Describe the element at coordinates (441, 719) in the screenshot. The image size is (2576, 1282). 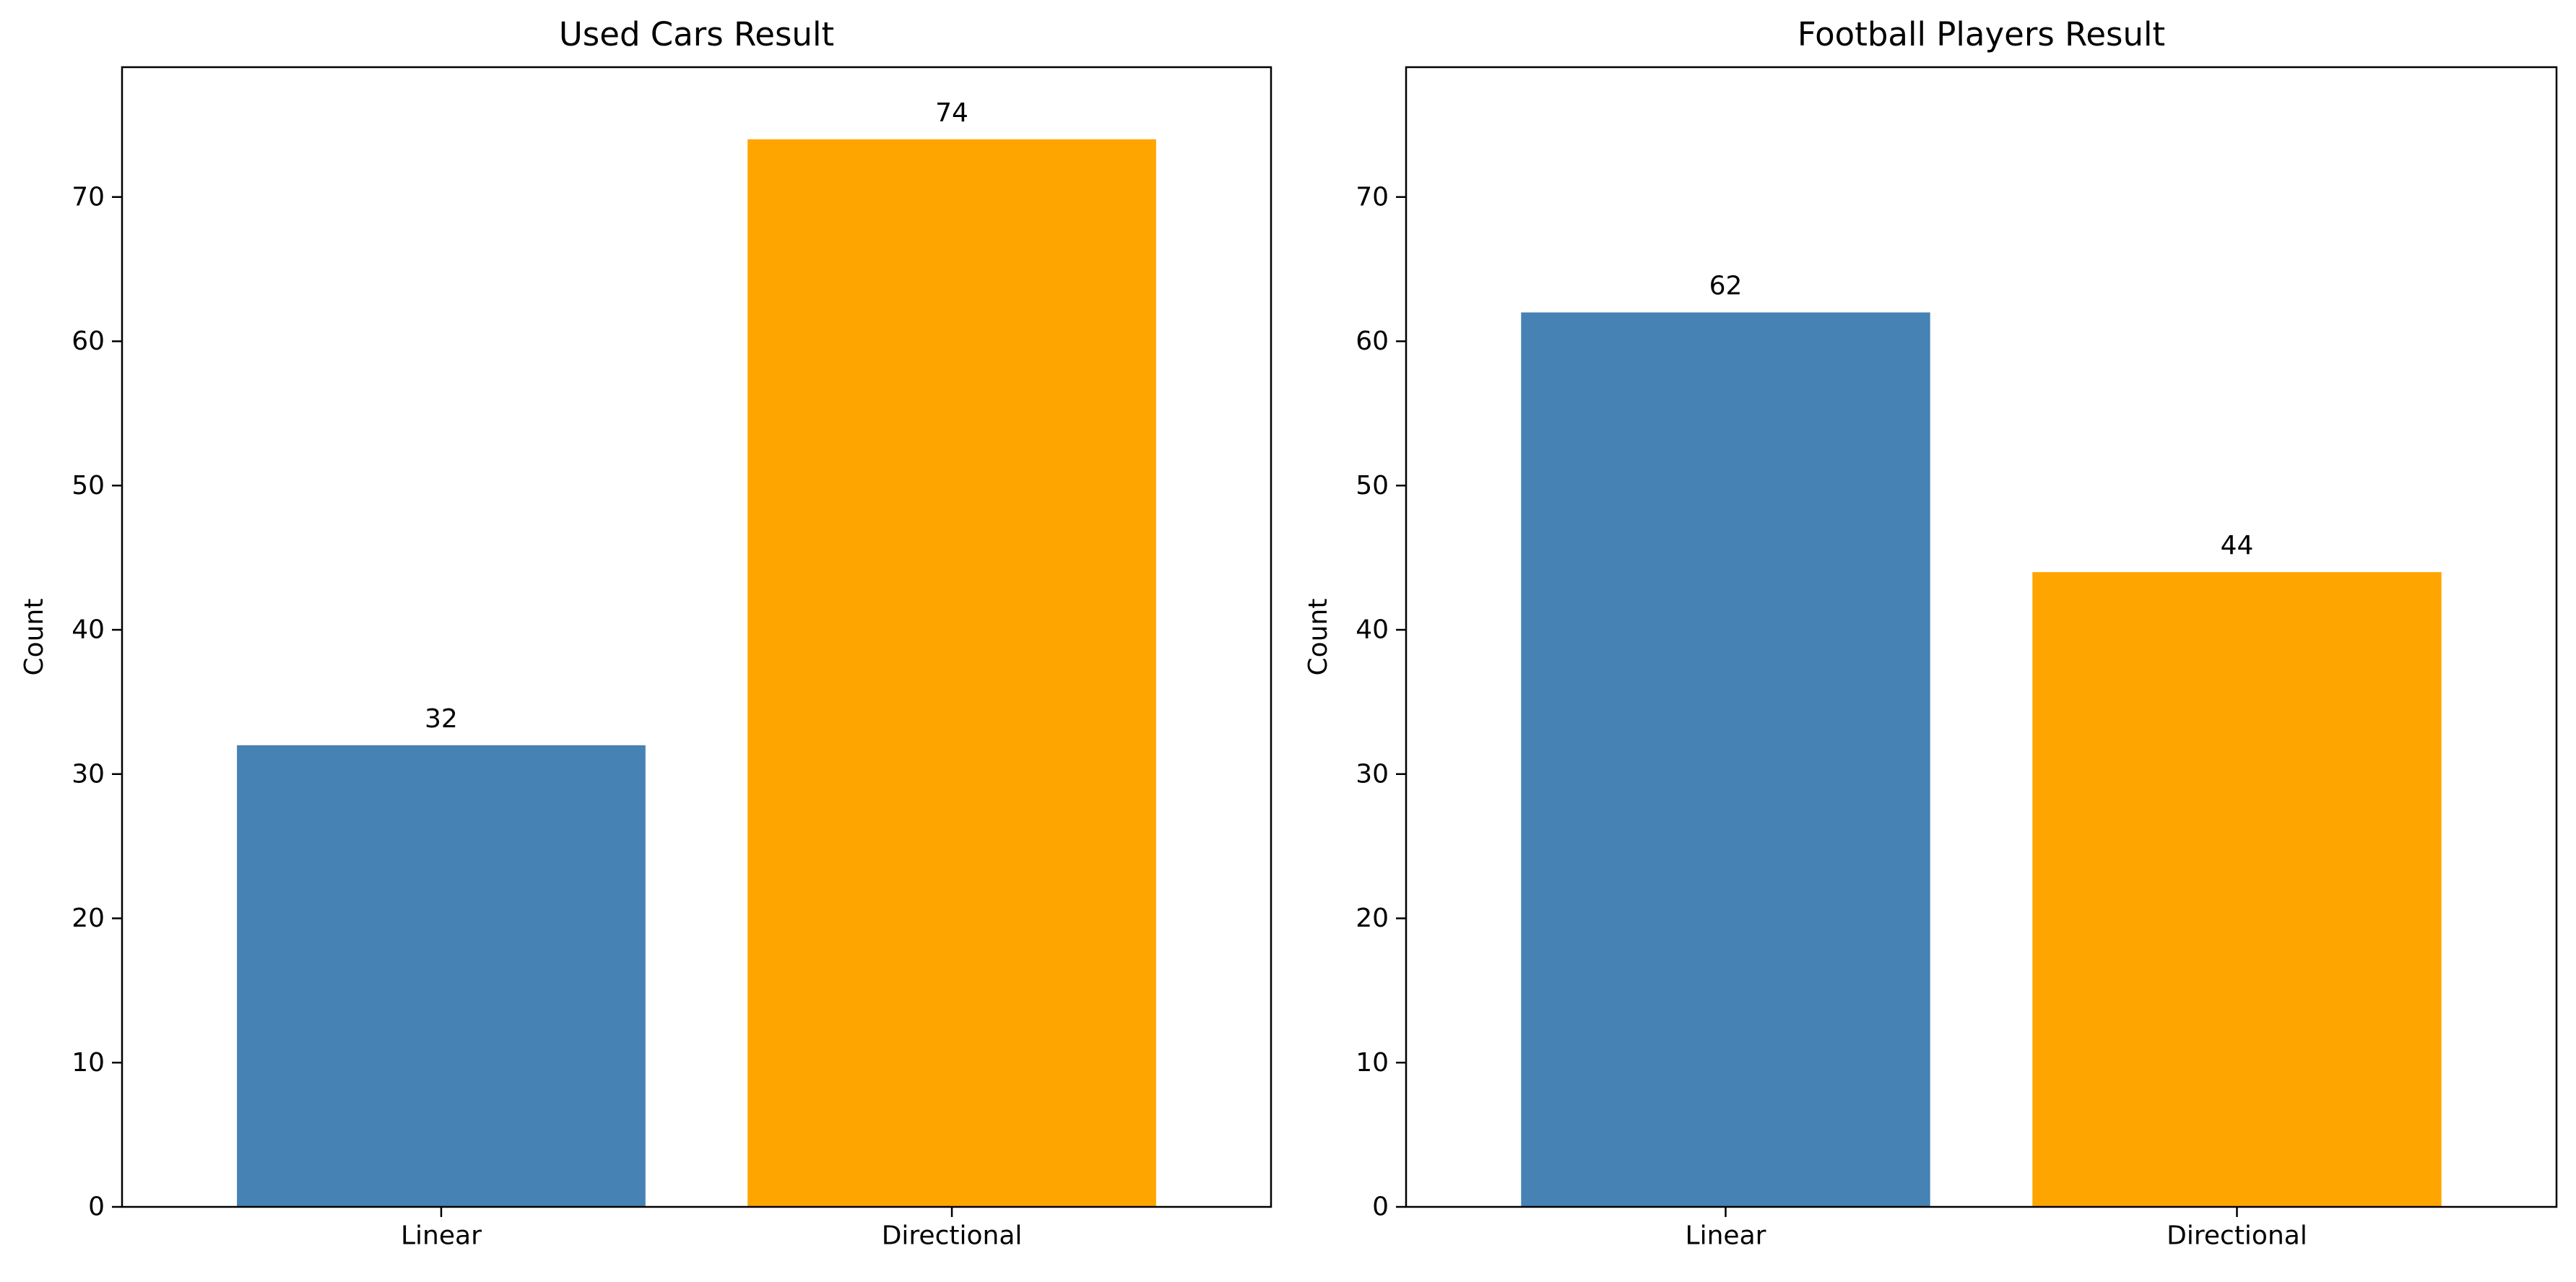
I see `bar-value-label: 32` at that location.